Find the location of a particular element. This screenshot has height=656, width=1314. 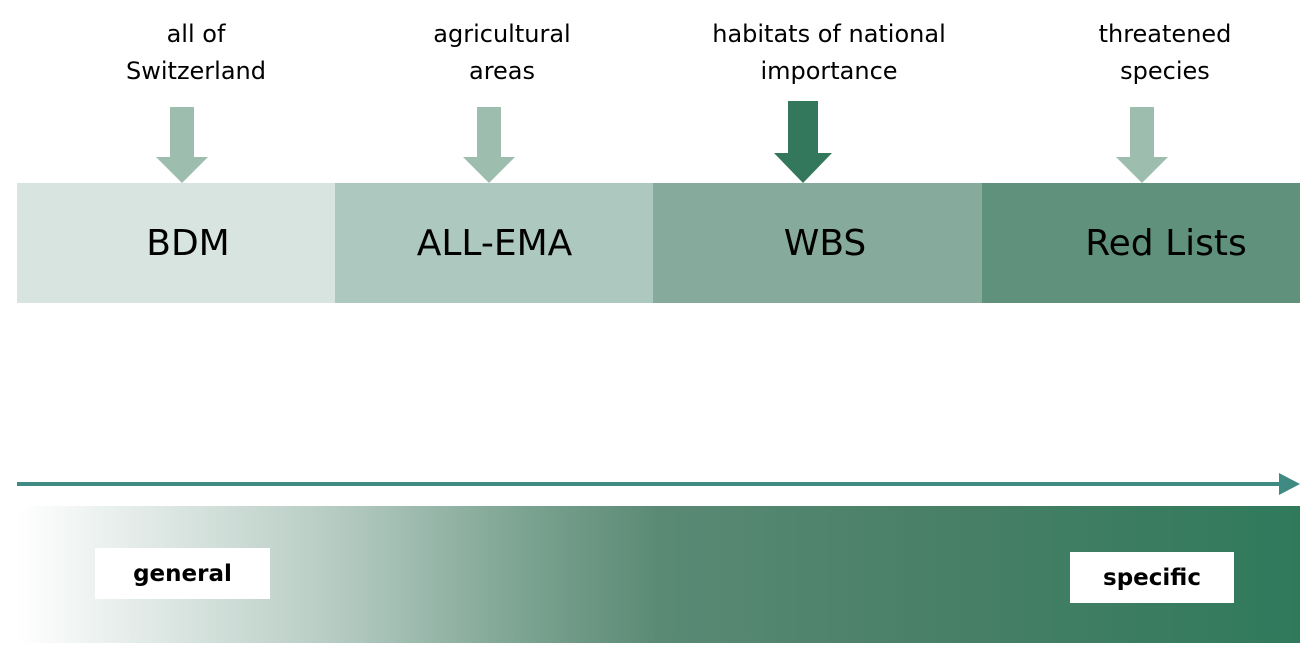

label-general: general is located at coordinates (182, 573).